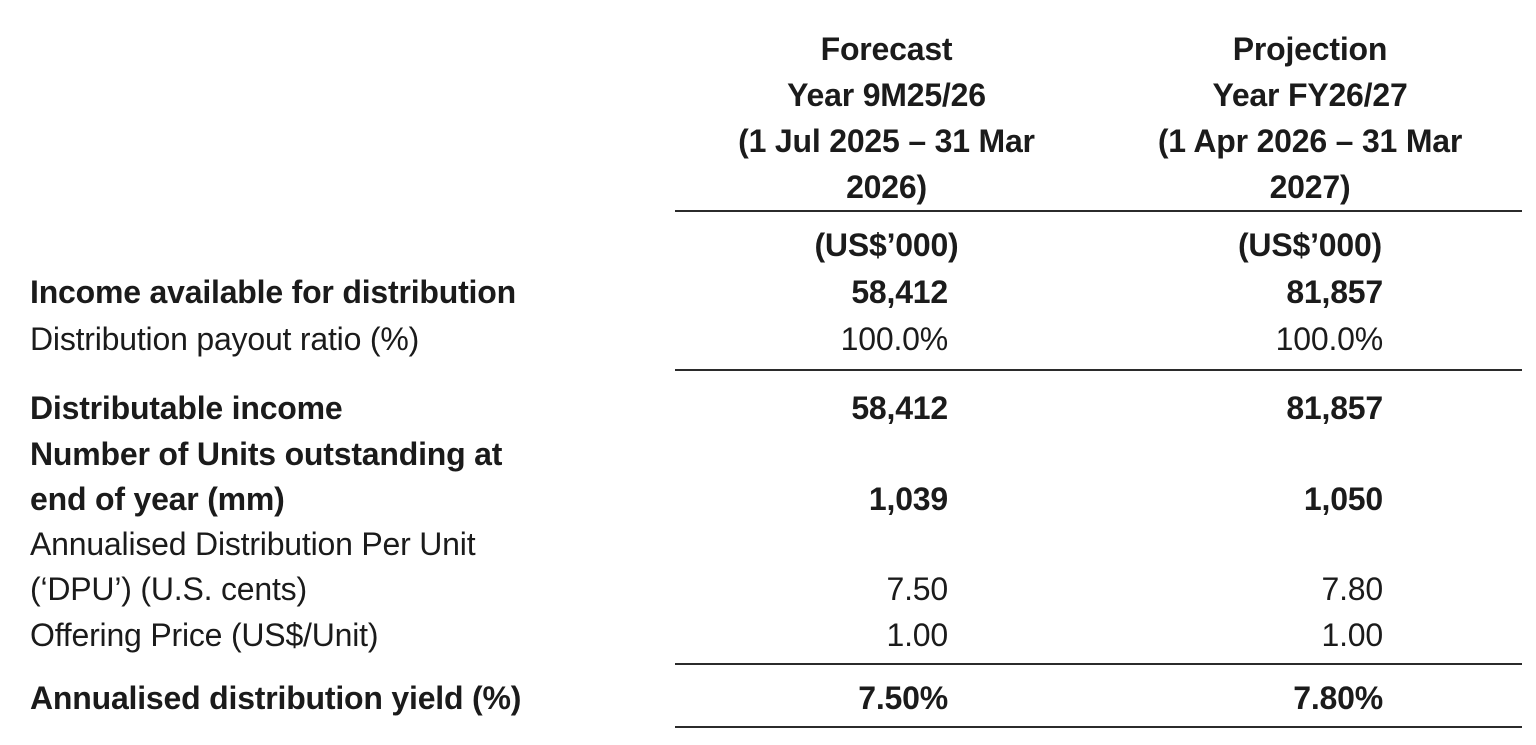 The width and height of the screenshot is (1536, 745). I want to click on row-label: Distribution payout ratio (%), so click(225, 339).